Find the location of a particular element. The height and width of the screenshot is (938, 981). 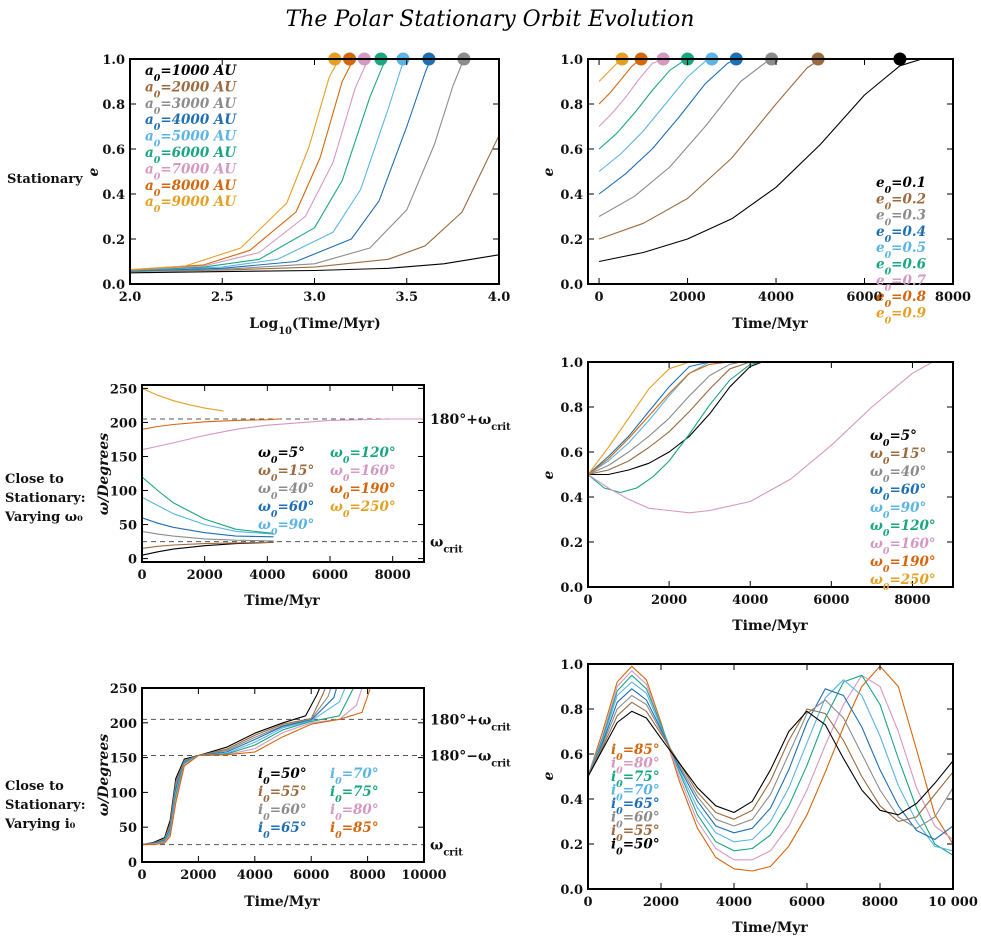

legend-entry: ω0=5° is located at coordinates (281, 455).